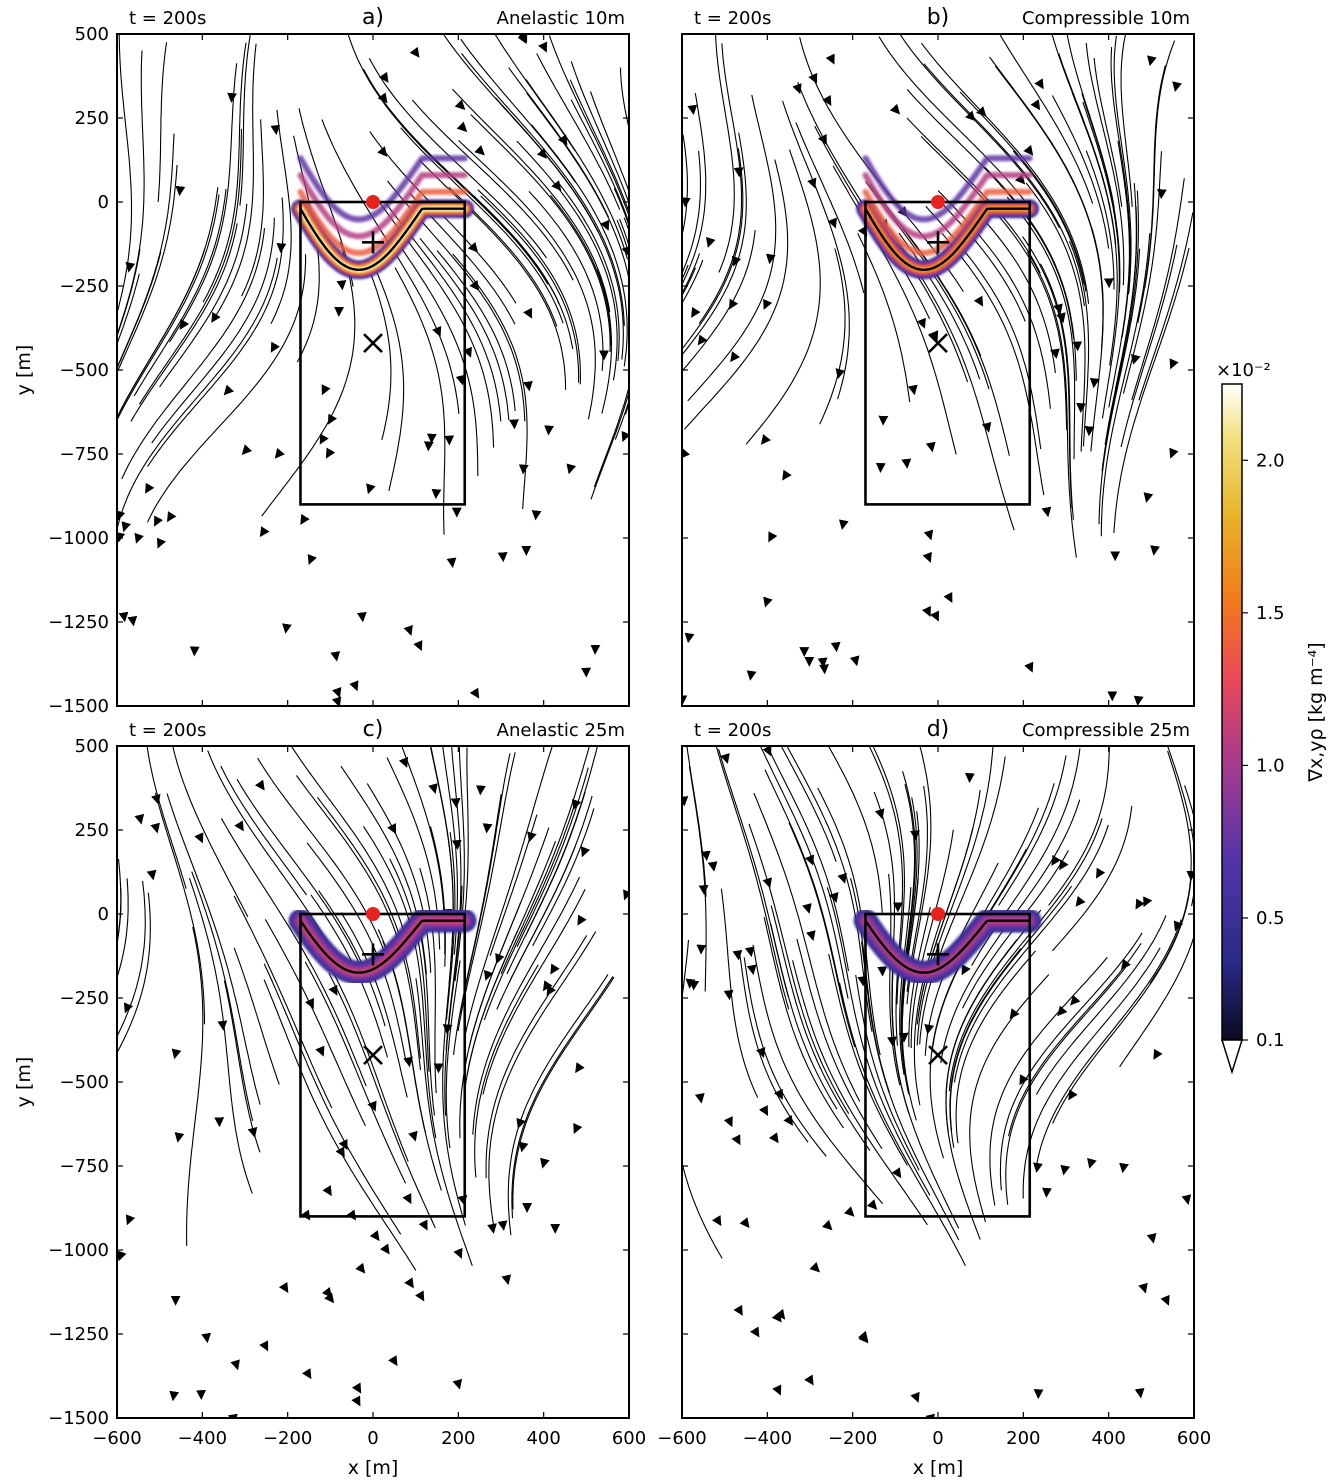 The image size is (1336, 1480). What do you see at coordinates (1106, 730) in the screenshot?
I see `panel-title: Compressible 25m` at bounding box center [1106, 730].